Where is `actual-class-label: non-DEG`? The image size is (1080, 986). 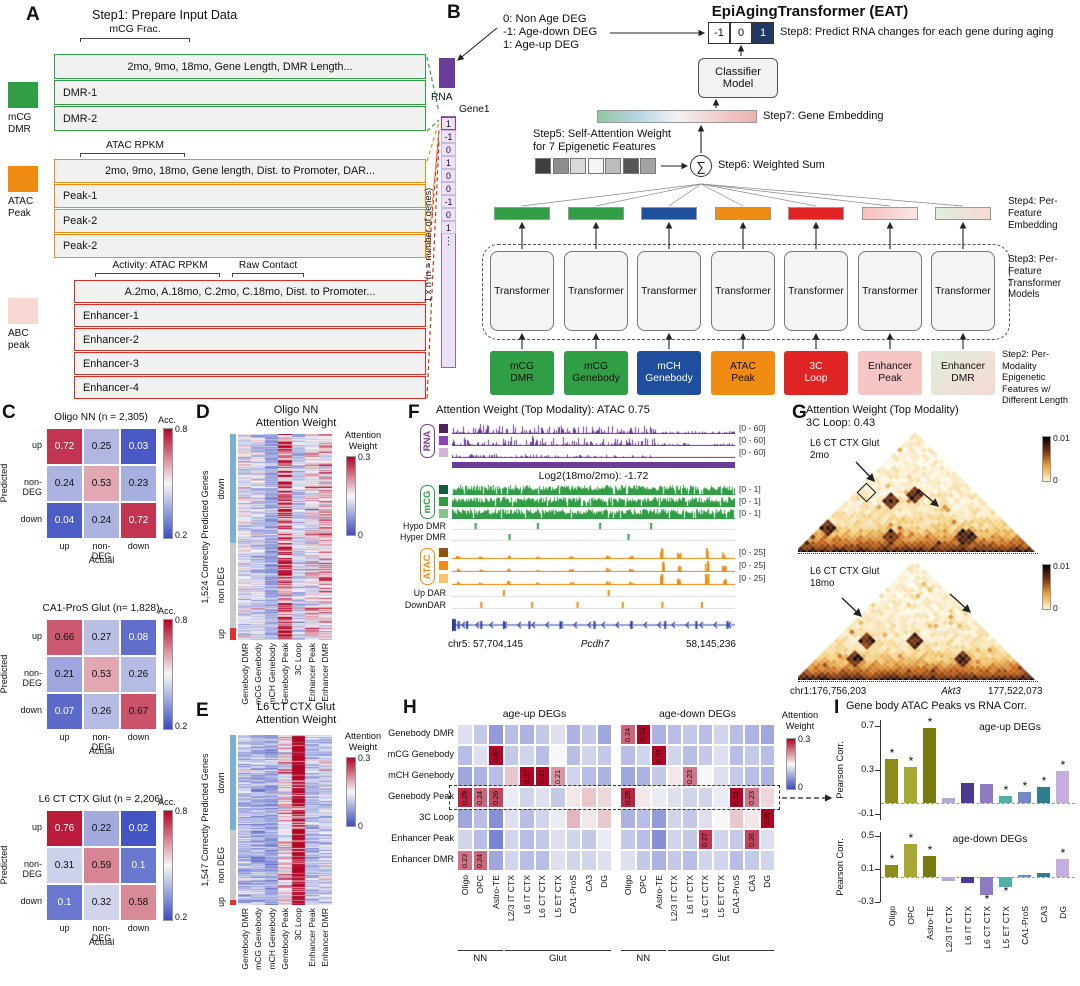 actual-class-label: non-DEG is located at coordinates (101, 742).